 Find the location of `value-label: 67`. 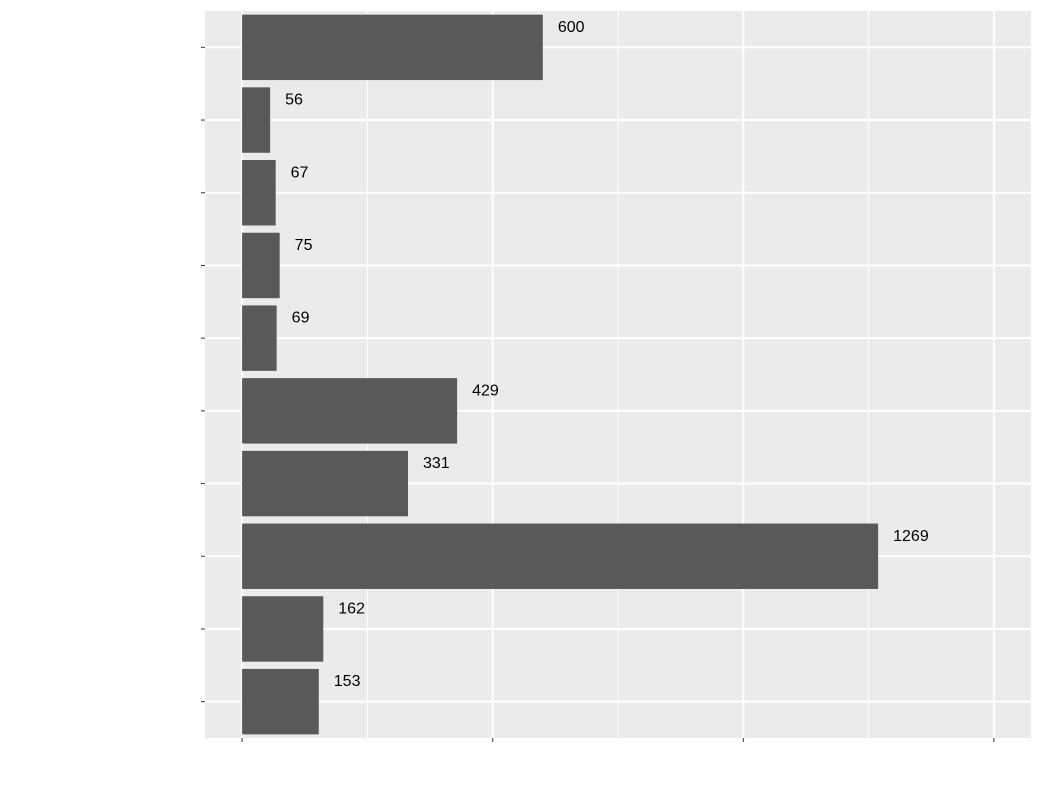

value-label: 67 is located at coordinates (300, 172).